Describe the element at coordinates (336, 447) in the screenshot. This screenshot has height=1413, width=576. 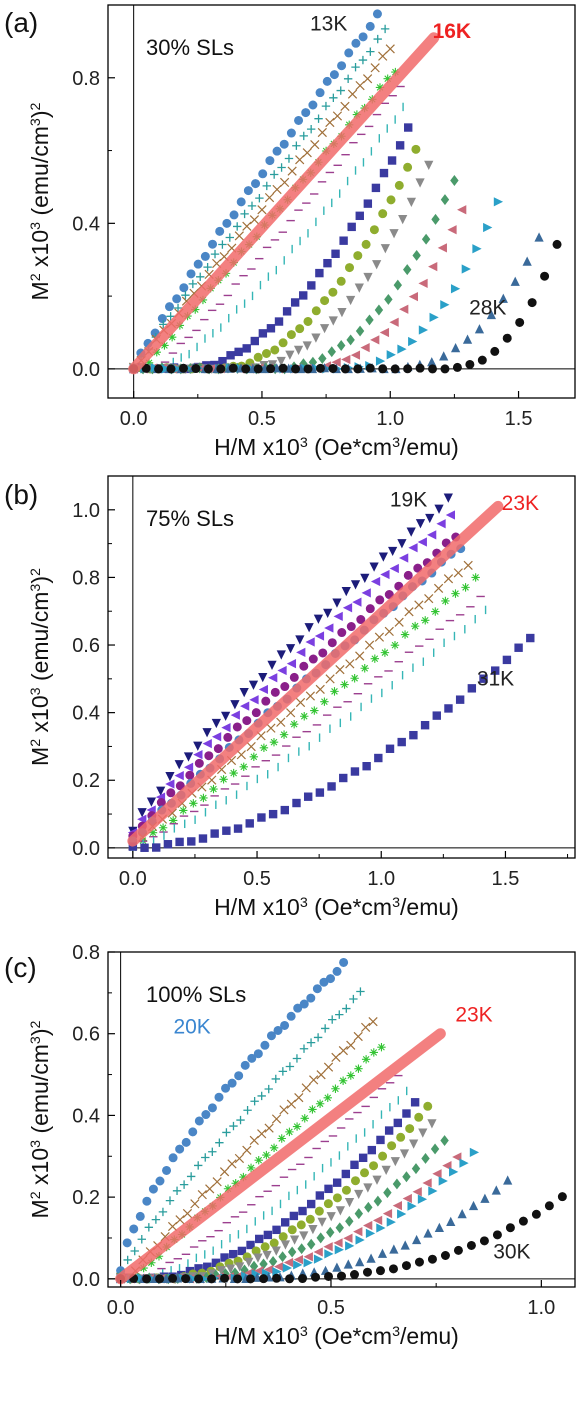
I see `x-axis-label: H/M x103 (Oe*cm3/emu)` at that location.